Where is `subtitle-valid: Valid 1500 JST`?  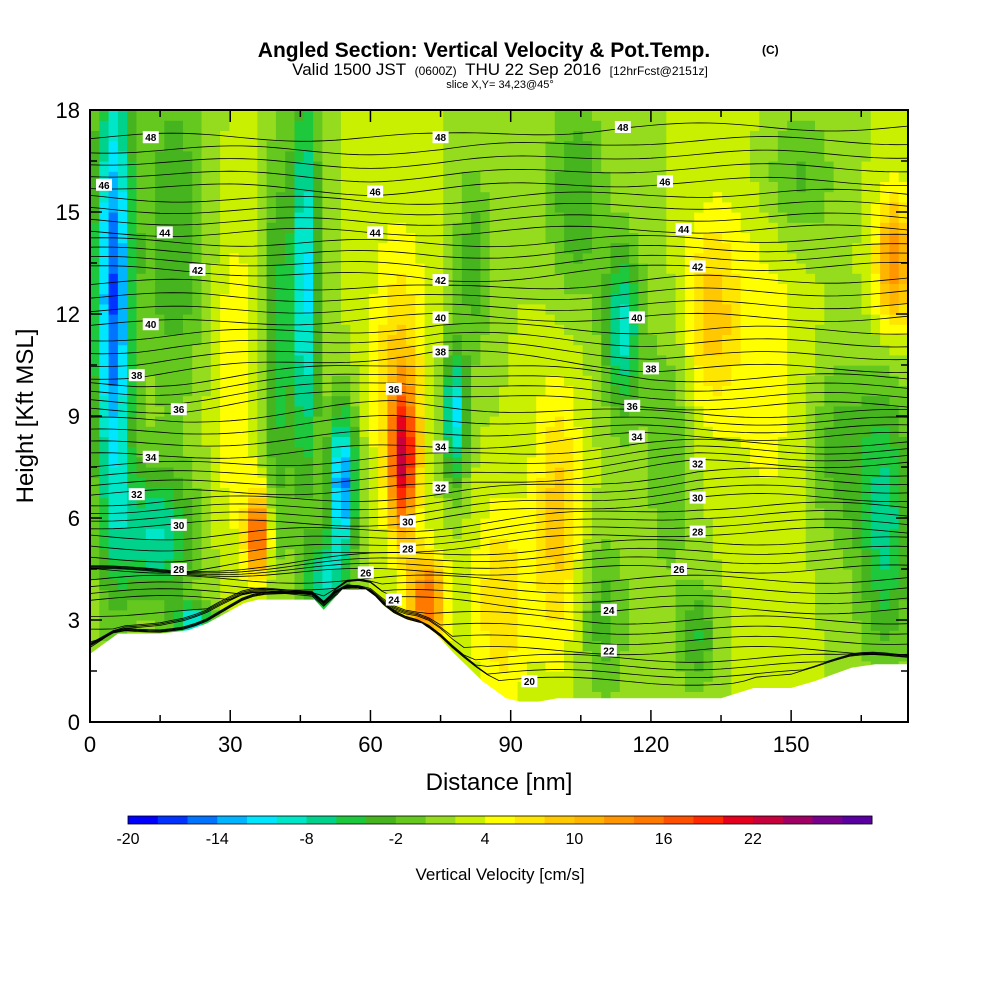 subtitle-valid: Valid 1500 JST is located at coordinates (349, 69).